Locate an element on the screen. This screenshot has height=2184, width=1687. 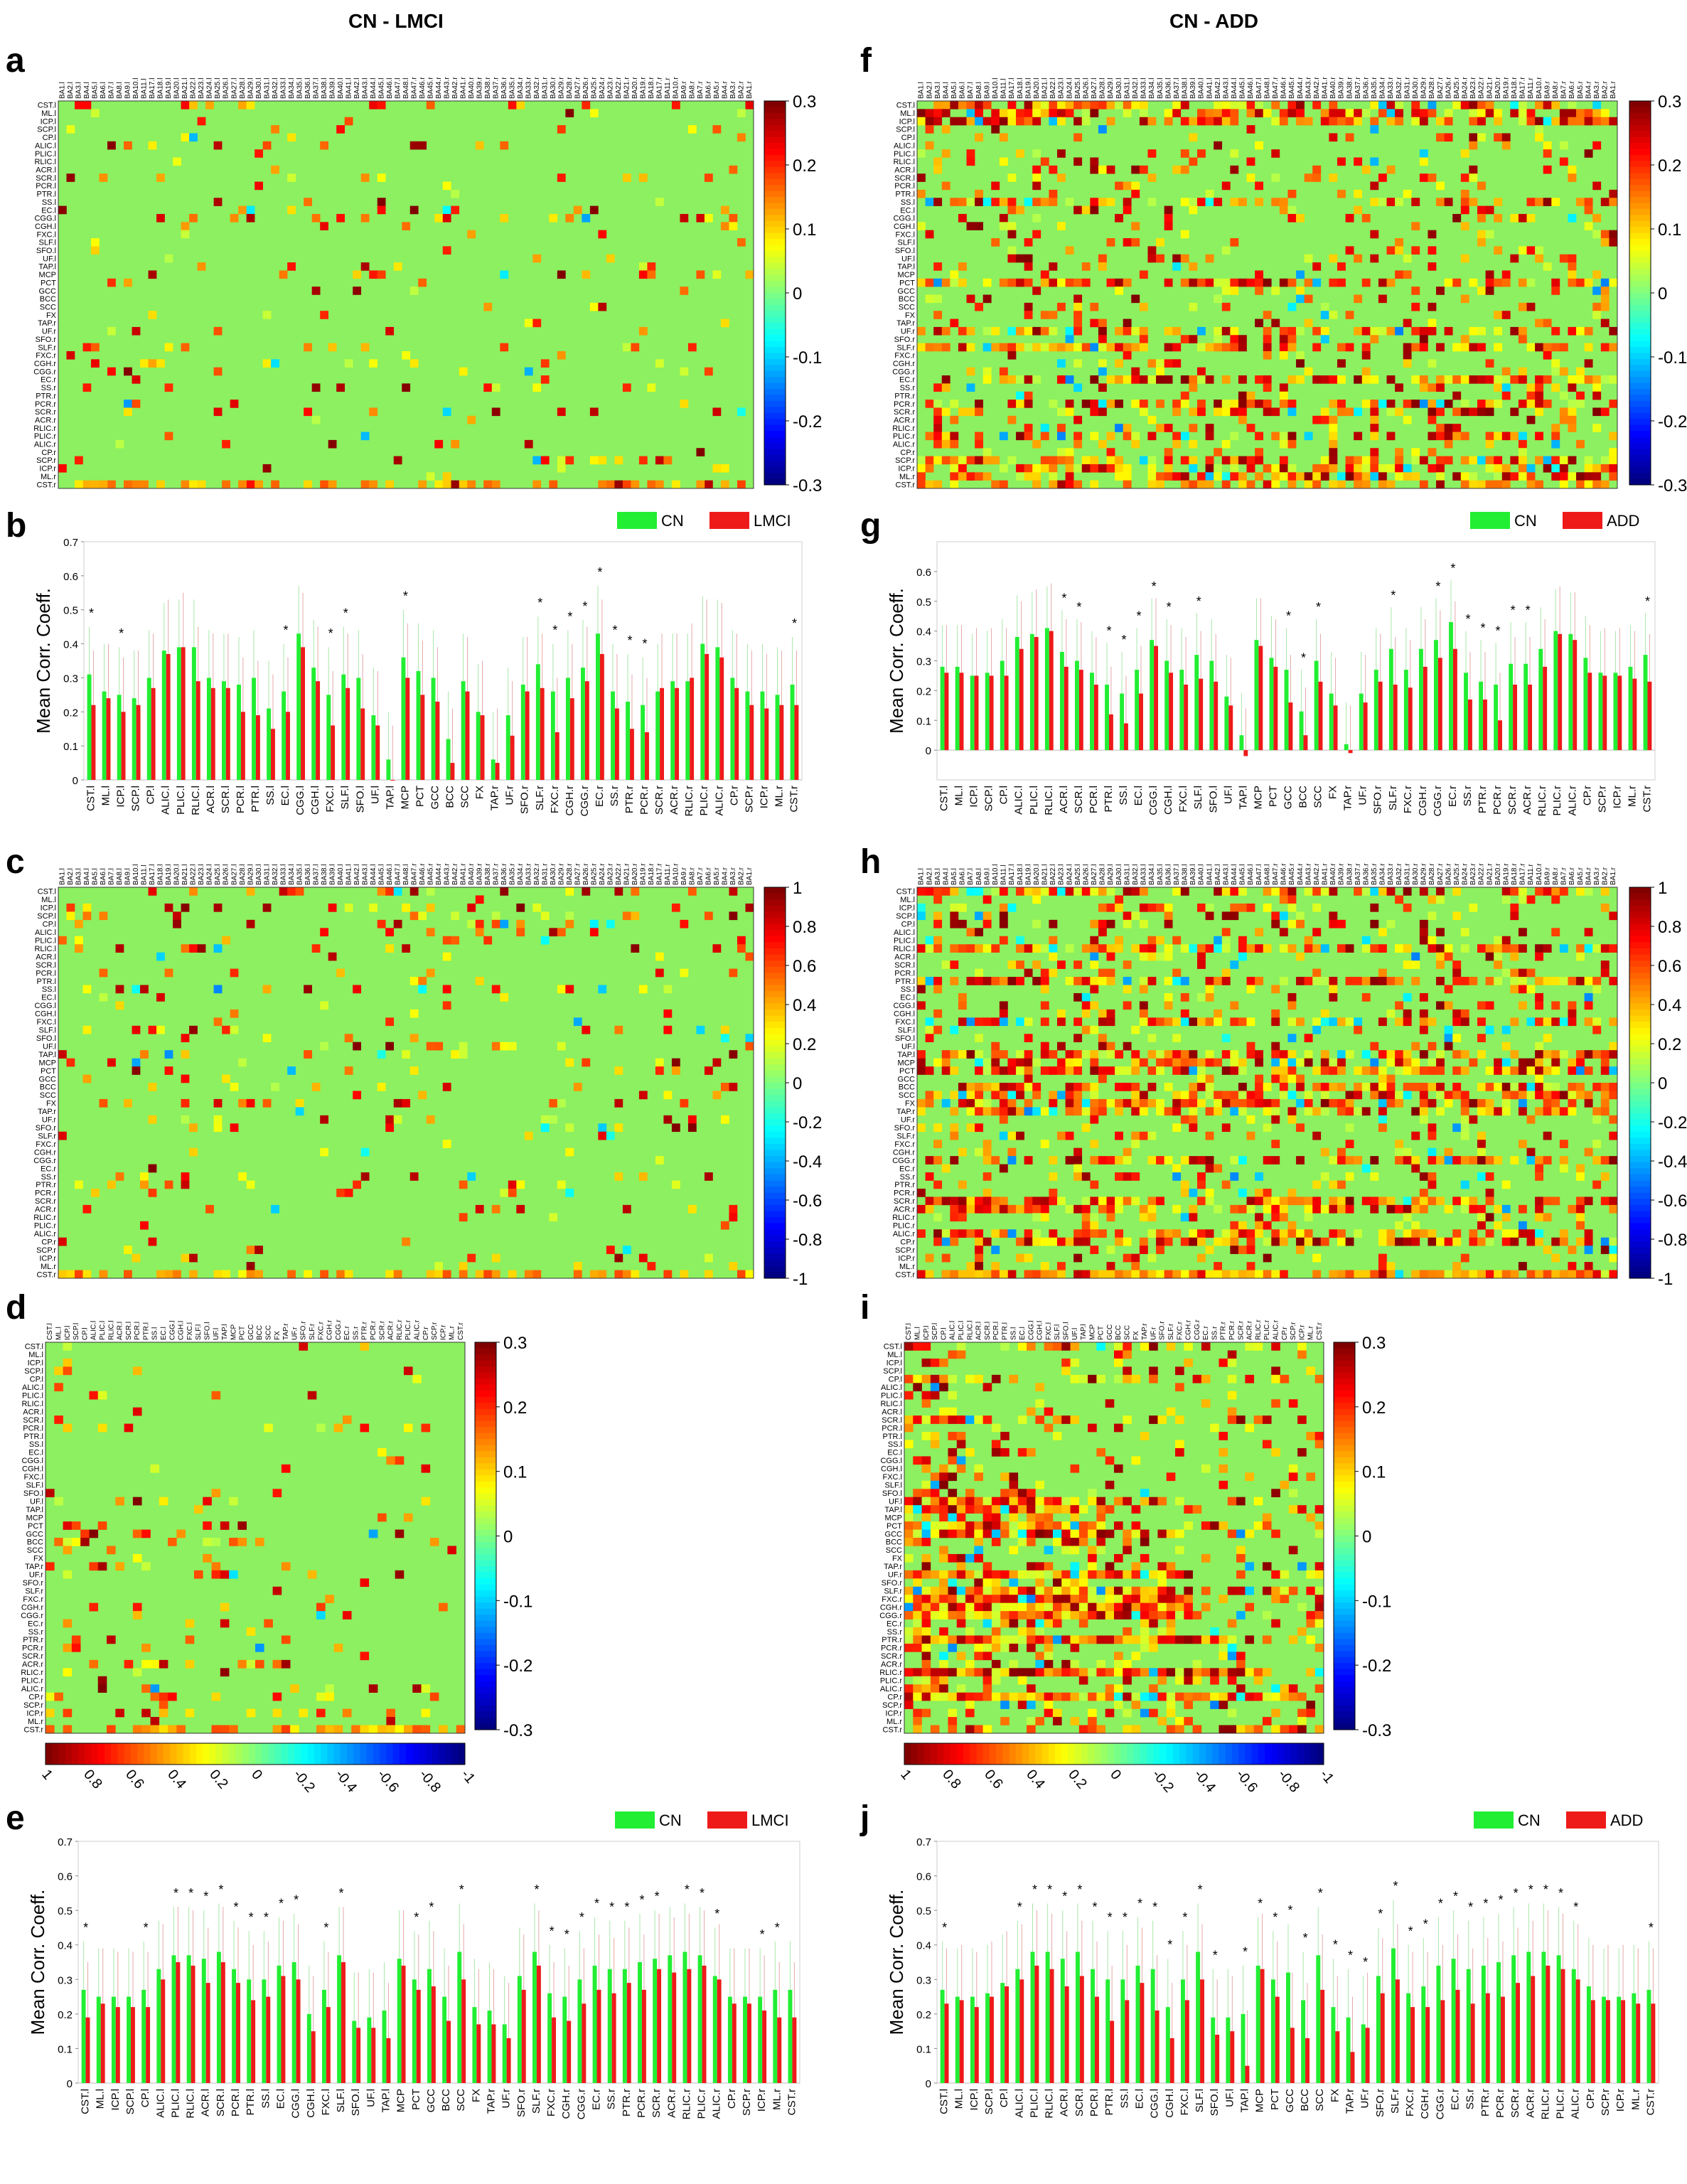
col-label: BA24.l is located at coordinates (1070, 89).